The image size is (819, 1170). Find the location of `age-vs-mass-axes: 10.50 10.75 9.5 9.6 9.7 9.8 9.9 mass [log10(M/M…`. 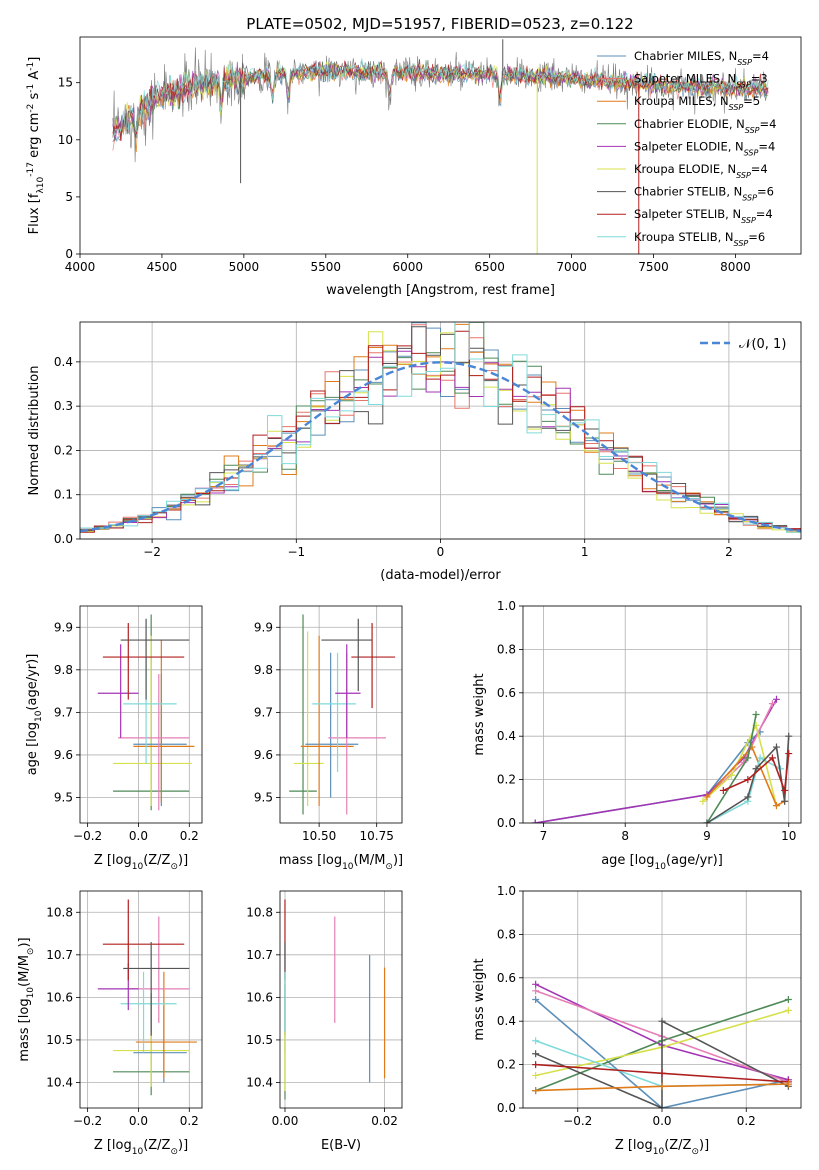

age-vs-mass-axes: 10.50 10.75 9.5 9.6 9.7 9.8 9.9 mass [log10(M/M… is located at coordinates (328, 738).